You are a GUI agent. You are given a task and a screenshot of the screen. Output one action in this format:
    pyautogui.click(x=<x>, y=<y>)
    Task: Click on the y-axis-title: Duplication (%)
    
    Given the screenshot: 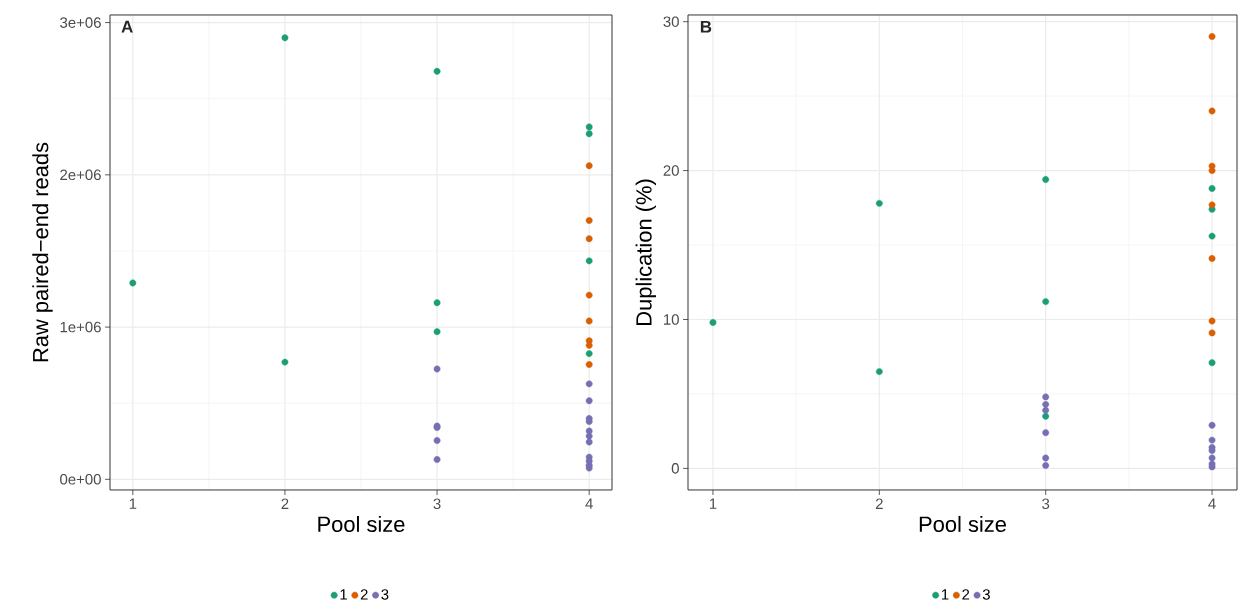 What is the action you would take?
    pyautogui.click(x=646, y=252)
    